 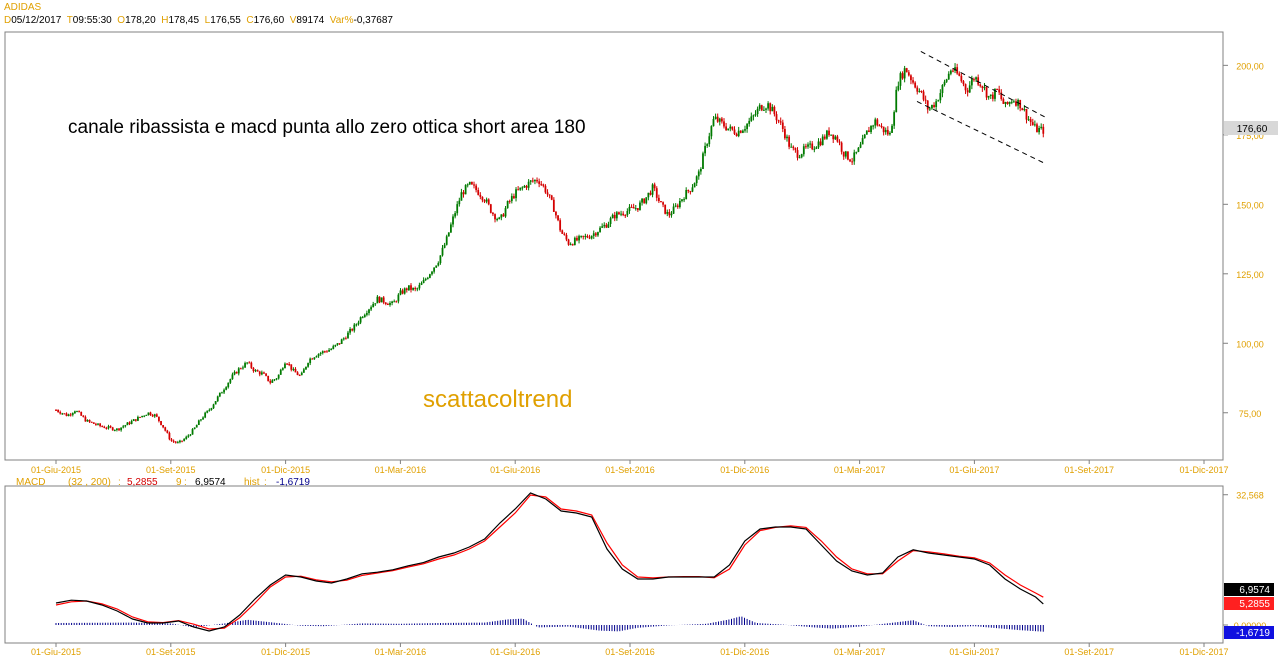 I want to click on high-label: H, so click(x=165, y=20).